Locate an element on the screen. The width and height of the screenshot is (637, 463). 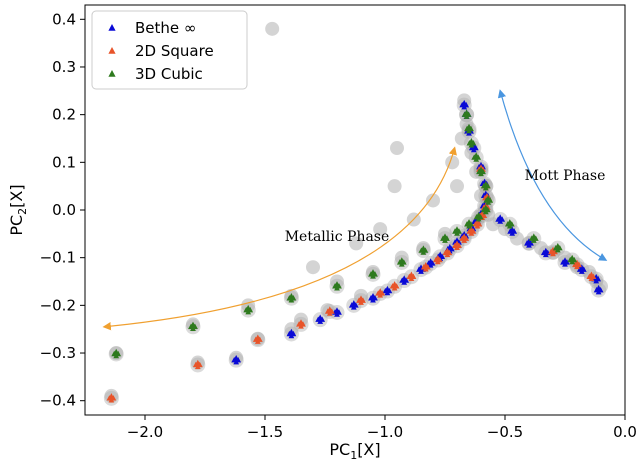
y-tick-label-5: 0.1 is located at coordinates (64, 162).